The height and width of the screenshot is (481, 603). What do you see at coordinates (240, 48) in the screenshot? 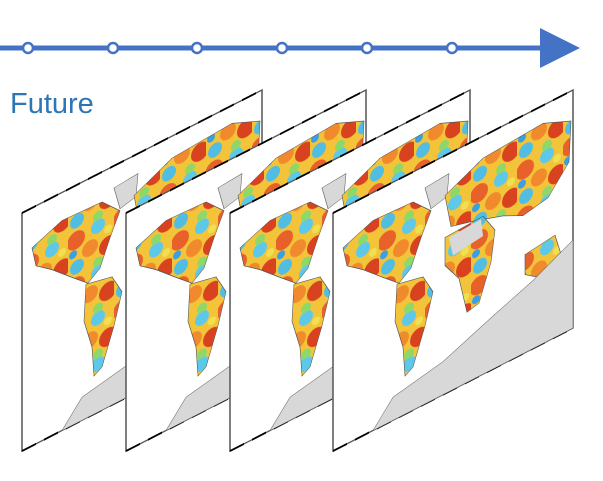
I see `timeline-dots` at bounding box center [240, 48].